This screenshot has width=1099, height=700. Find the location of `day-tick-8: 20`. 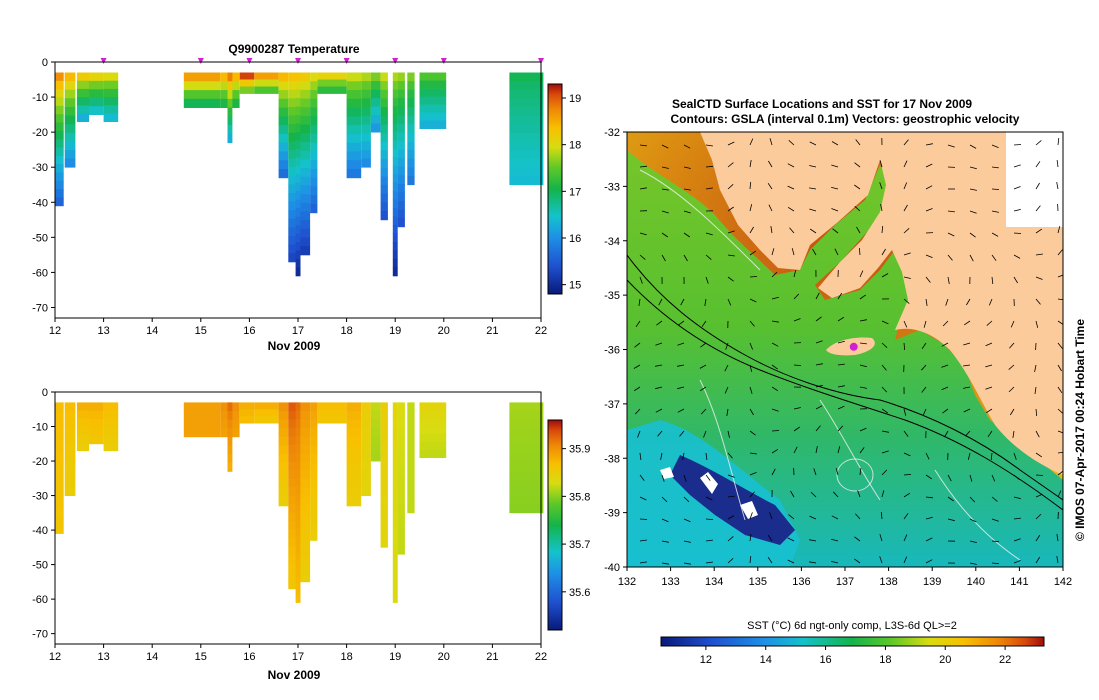

day-tick-8: 20 is located at coordinates (444, 657).